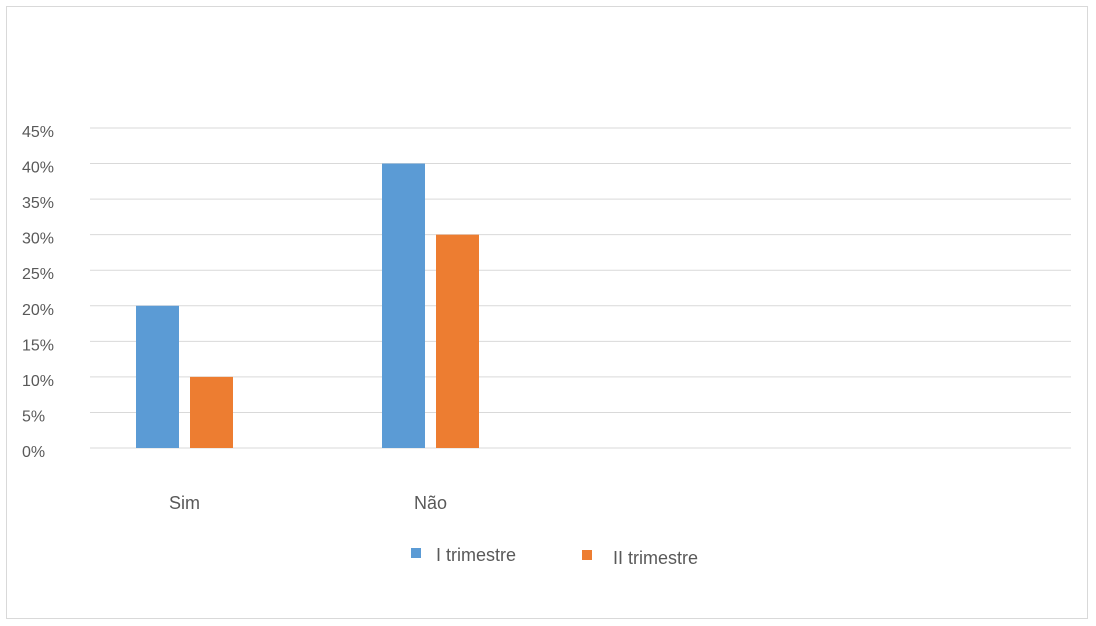  Describe the element at coordinates (33, 452) in the screenshot. I see `y-tick-label: 0%` at that location.